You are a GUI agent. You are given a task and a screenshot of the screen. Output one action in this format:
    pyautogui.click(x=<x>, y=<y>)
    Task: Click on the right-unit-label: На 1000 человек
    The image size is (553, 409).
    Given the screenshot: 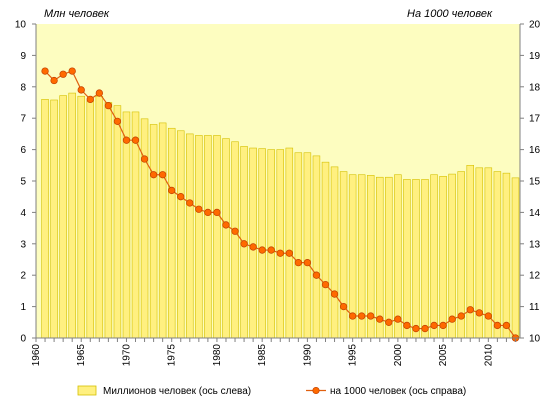 What is the action you would take?
    pyautogui.click(x=450, y=14)
    